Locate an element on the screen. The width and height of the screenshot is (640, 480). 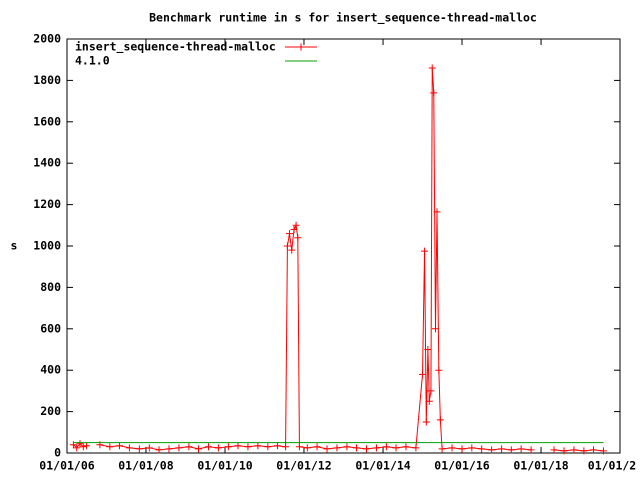
y-tick-label: 1200 is located at coordinates (47, 204).